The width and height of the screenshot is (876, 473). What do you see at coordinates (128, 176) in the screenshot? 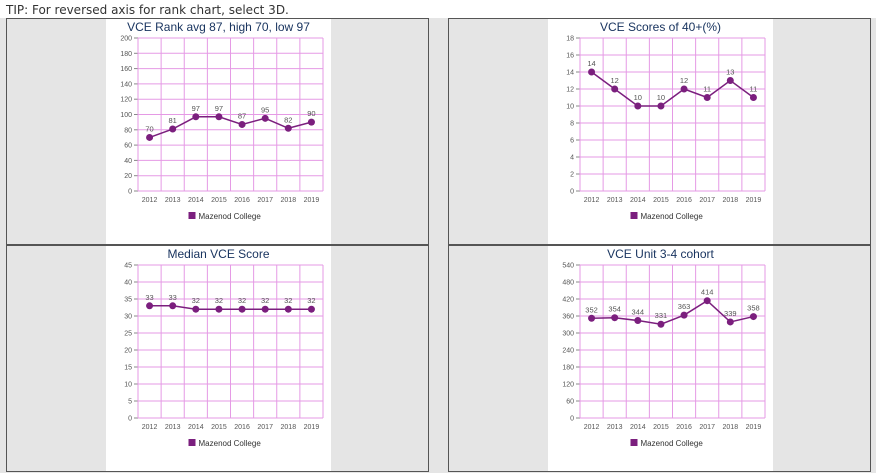
I see `y-tick-label: 20` at bounding box center [128, 176].